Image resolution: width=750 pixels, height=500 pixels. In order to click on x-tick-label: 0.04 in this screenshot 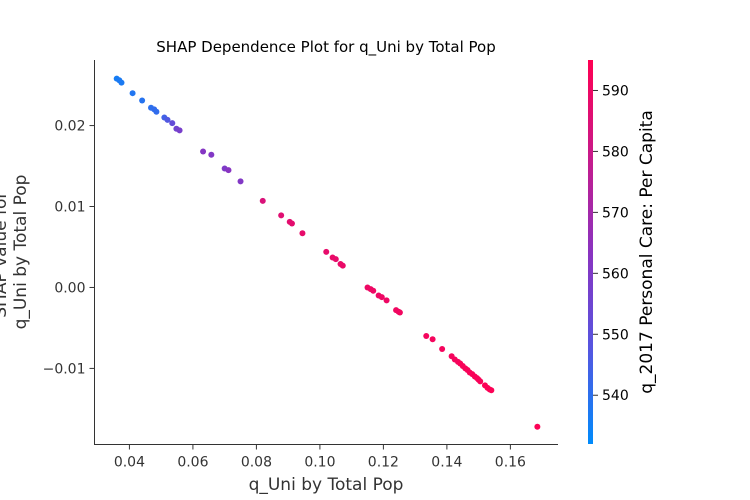, I will do `click(129, 463)`.